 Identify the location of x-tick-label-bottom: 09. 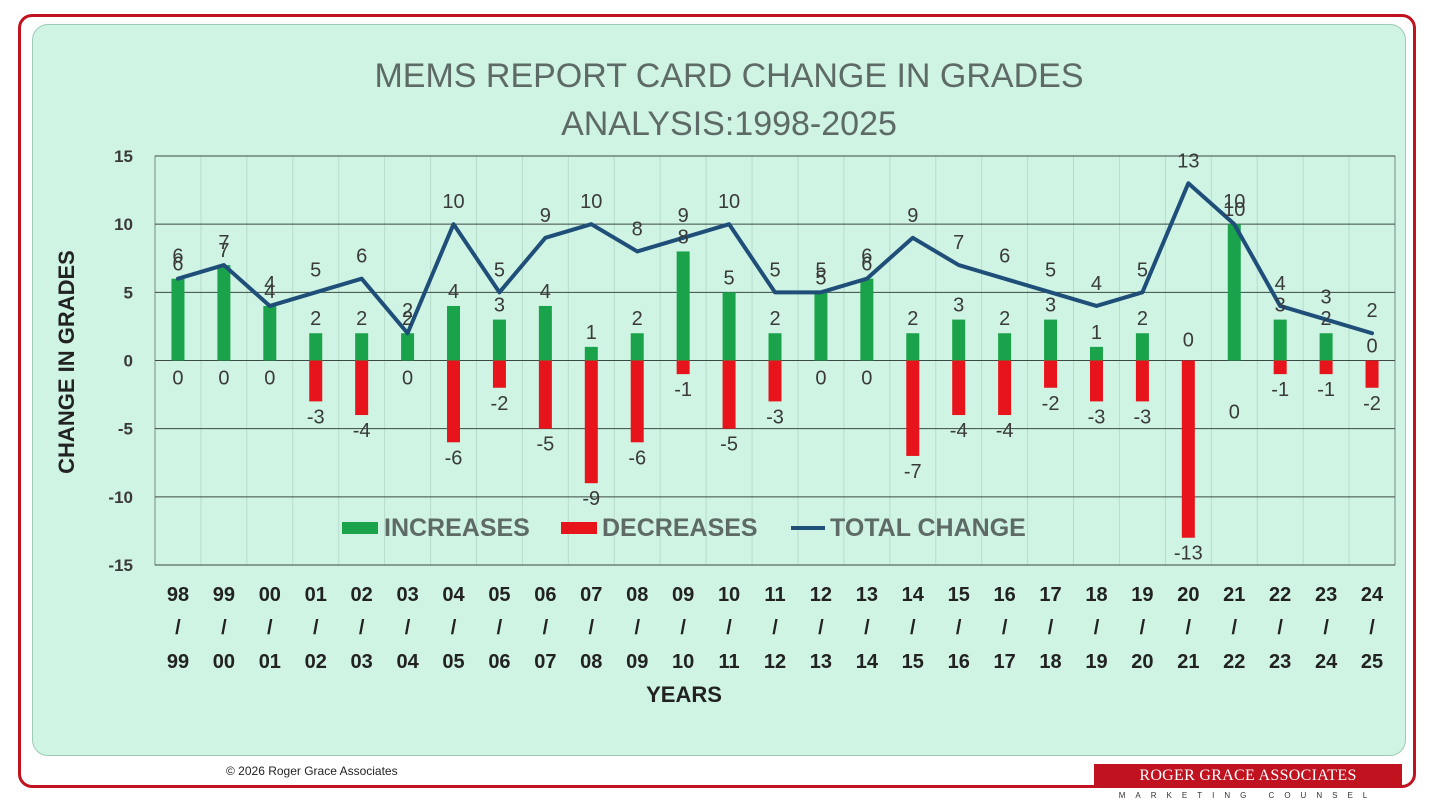
(637, 662).